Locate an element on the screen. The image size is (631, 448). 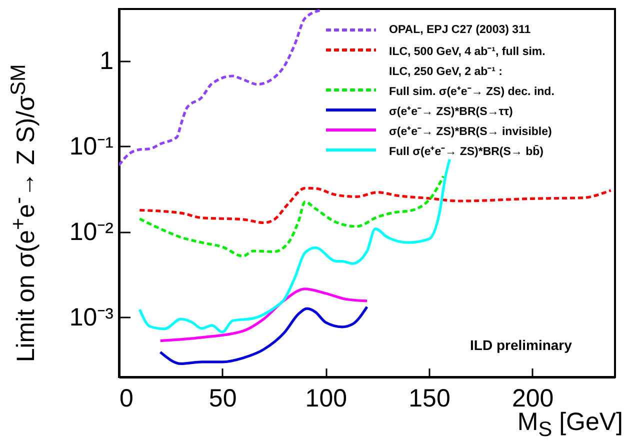
legend-label: σ(e⁺e⁻→ ZS)*BR(S→ττ) is located at coordinates (451, 111).